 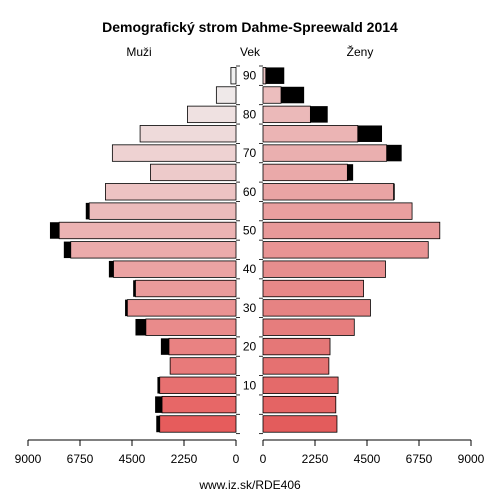 What do you see at coordinates (250, 385) in the screenshot?
I see `age-tick-label: 10` at bounding box center [250, 385].